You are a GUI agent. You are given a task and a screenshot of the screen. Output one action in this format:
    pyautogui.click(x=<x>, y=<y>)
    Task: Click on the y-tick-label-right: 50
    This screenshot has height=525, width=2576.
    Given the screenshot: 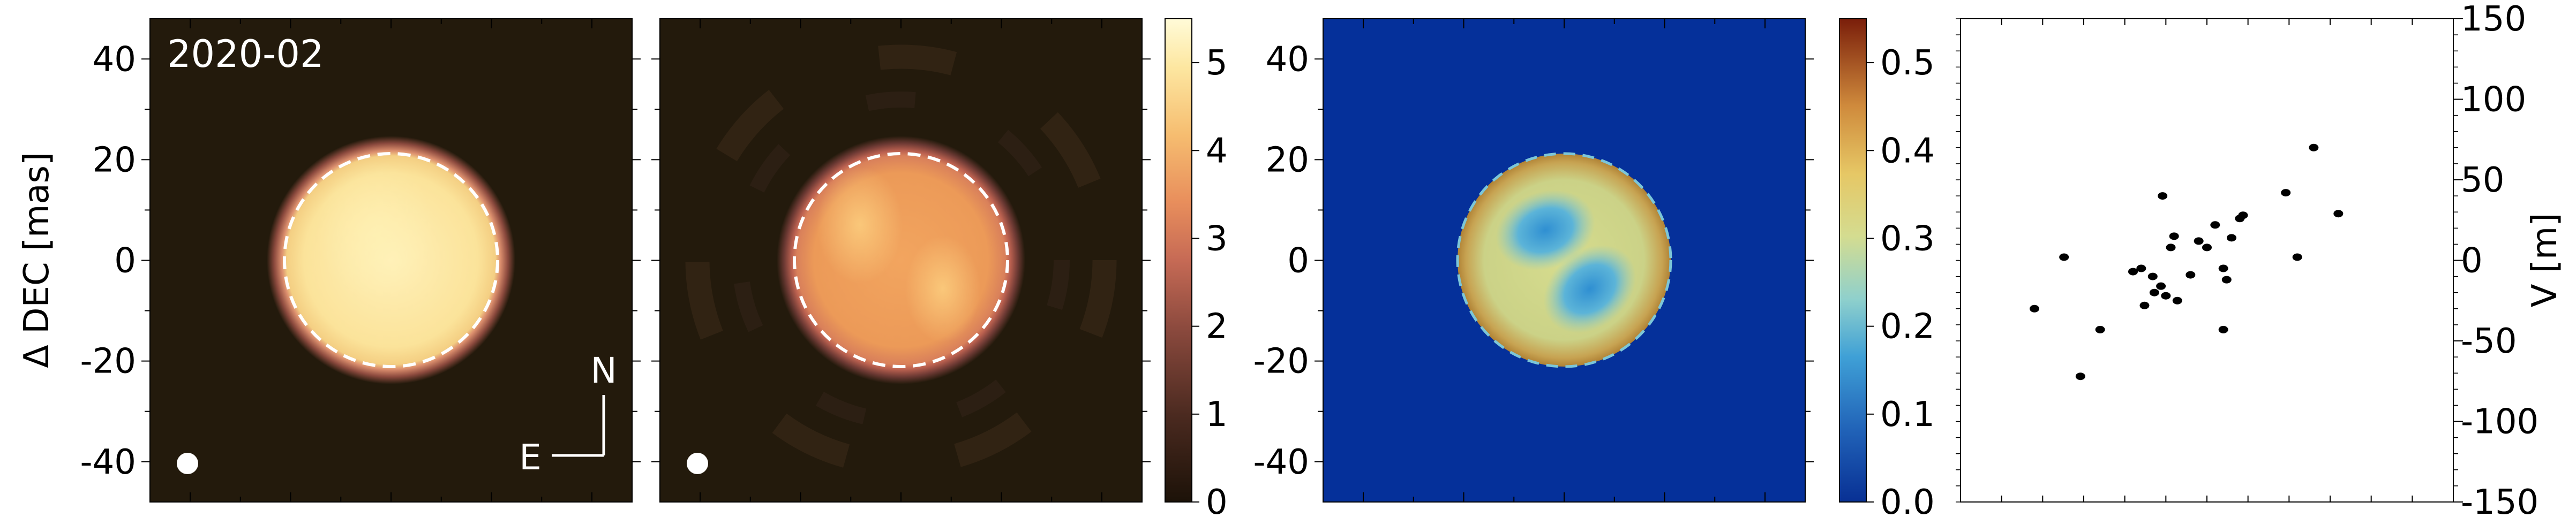 What is the action you would take?
    pyautogui.click(x=2482, y=180)
    